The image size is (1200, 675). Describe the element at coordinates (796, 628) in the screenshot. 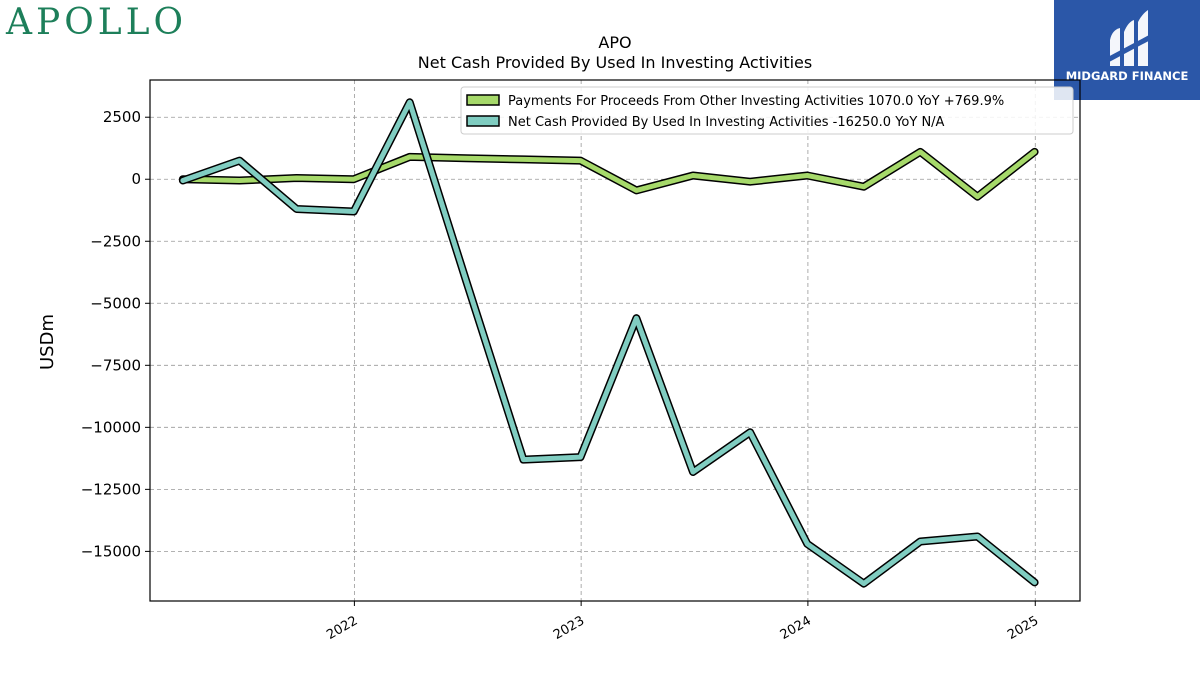

I see `x-tick-label: 2024` at that location.